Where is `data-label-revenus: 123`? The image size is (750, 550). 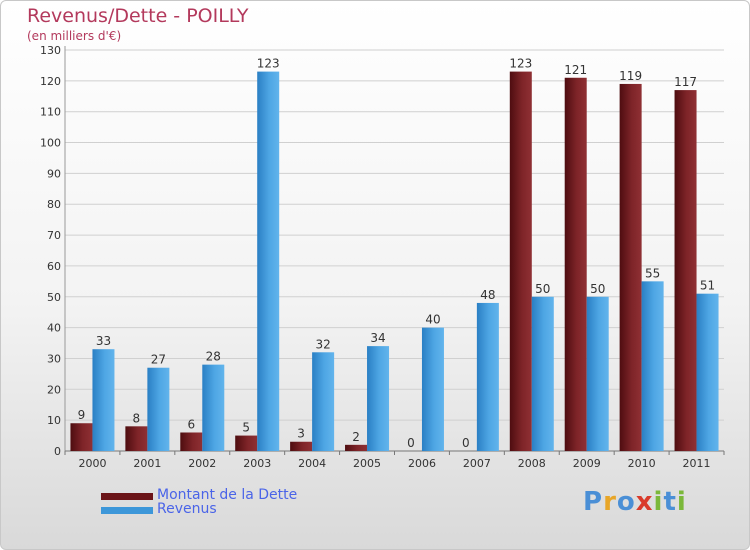
data-label-revenus: 123 is located at coordinates (268, 64).